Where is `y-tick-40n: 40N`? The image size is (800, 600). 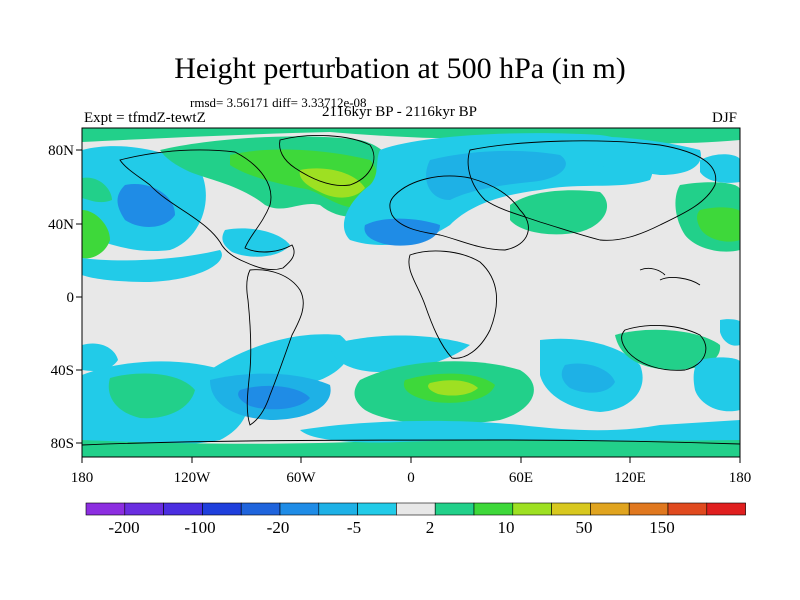 y-tick-40n: 40N is located at coordinates (61, 225).